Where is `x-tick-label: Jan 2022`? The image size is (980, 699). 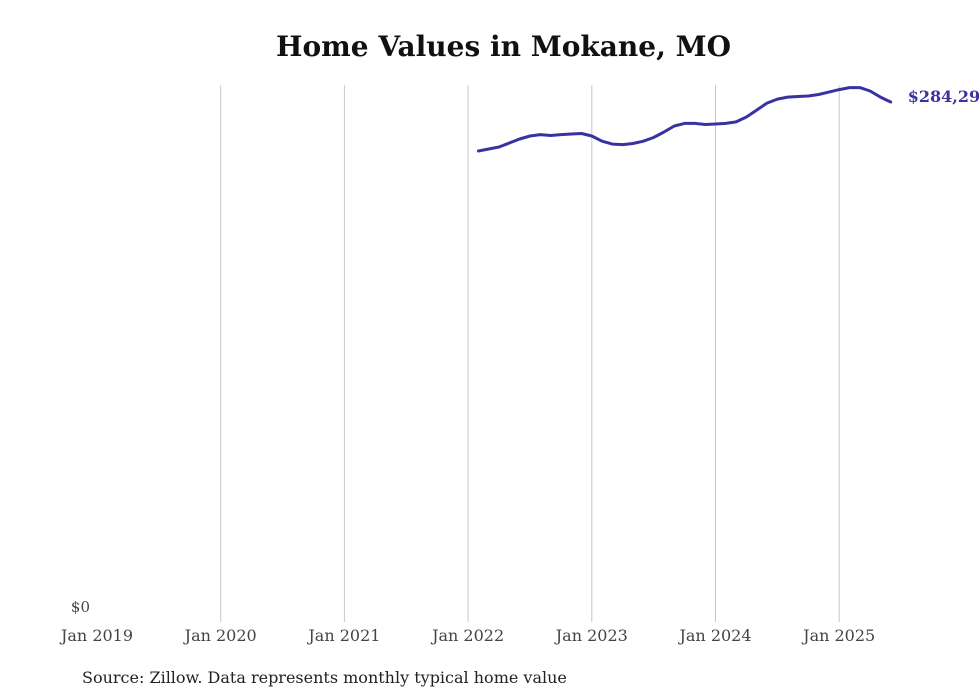
x-tick-label: Jan 2022 is located at coordinates (467, 635).